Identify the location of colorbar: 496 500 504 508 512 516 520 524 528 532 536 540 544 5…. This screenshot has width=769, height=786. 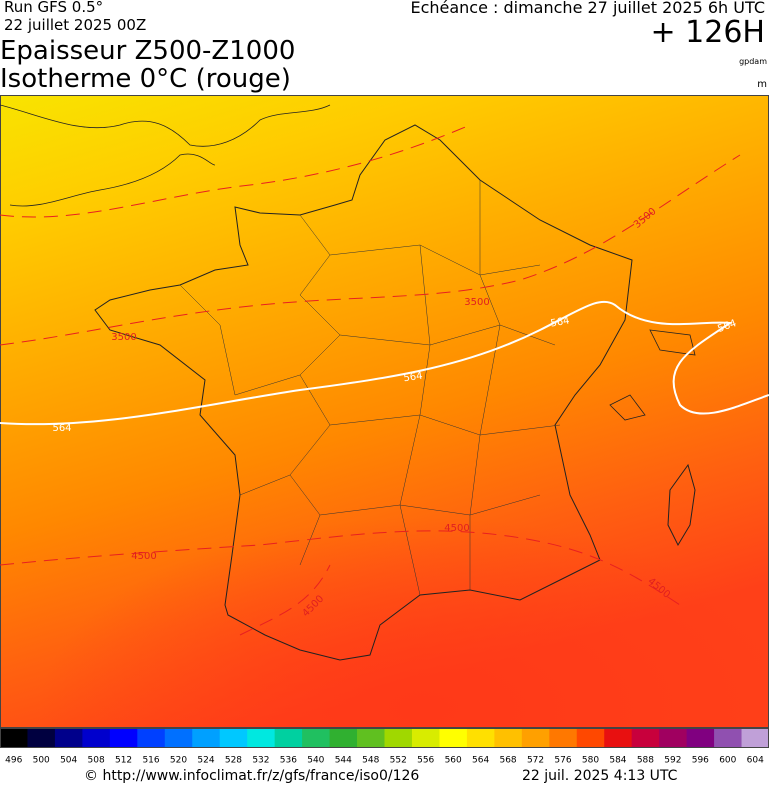
(384, 747).